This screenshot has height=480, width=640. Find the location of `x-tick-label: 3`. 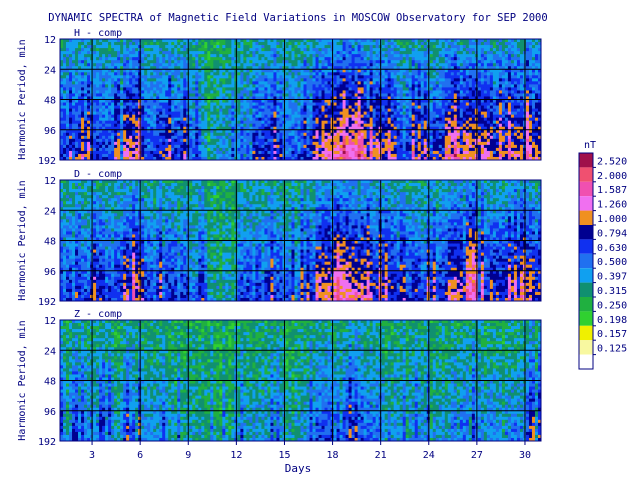

x-tick-label: 3 is located at coordinates (92, 455).